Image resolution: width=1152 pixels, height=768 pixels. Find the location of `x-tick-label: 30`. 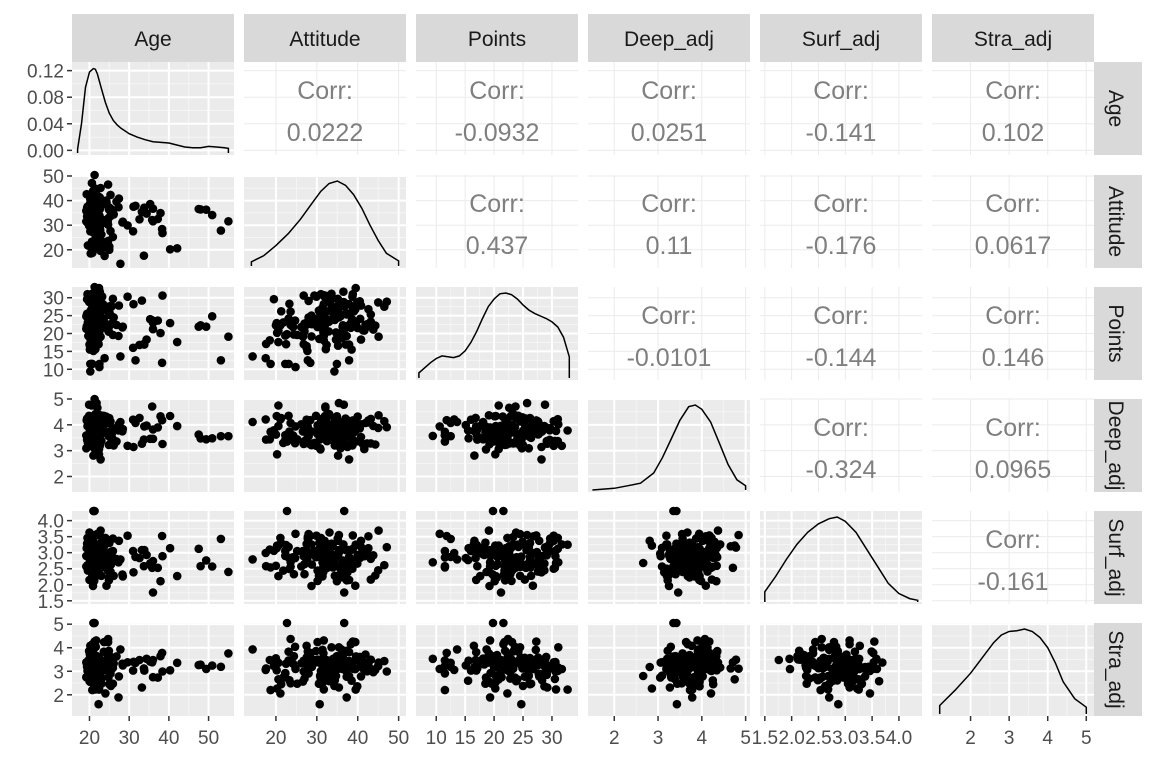

x-tick-label: 30 is located at coordinates (316, 738).